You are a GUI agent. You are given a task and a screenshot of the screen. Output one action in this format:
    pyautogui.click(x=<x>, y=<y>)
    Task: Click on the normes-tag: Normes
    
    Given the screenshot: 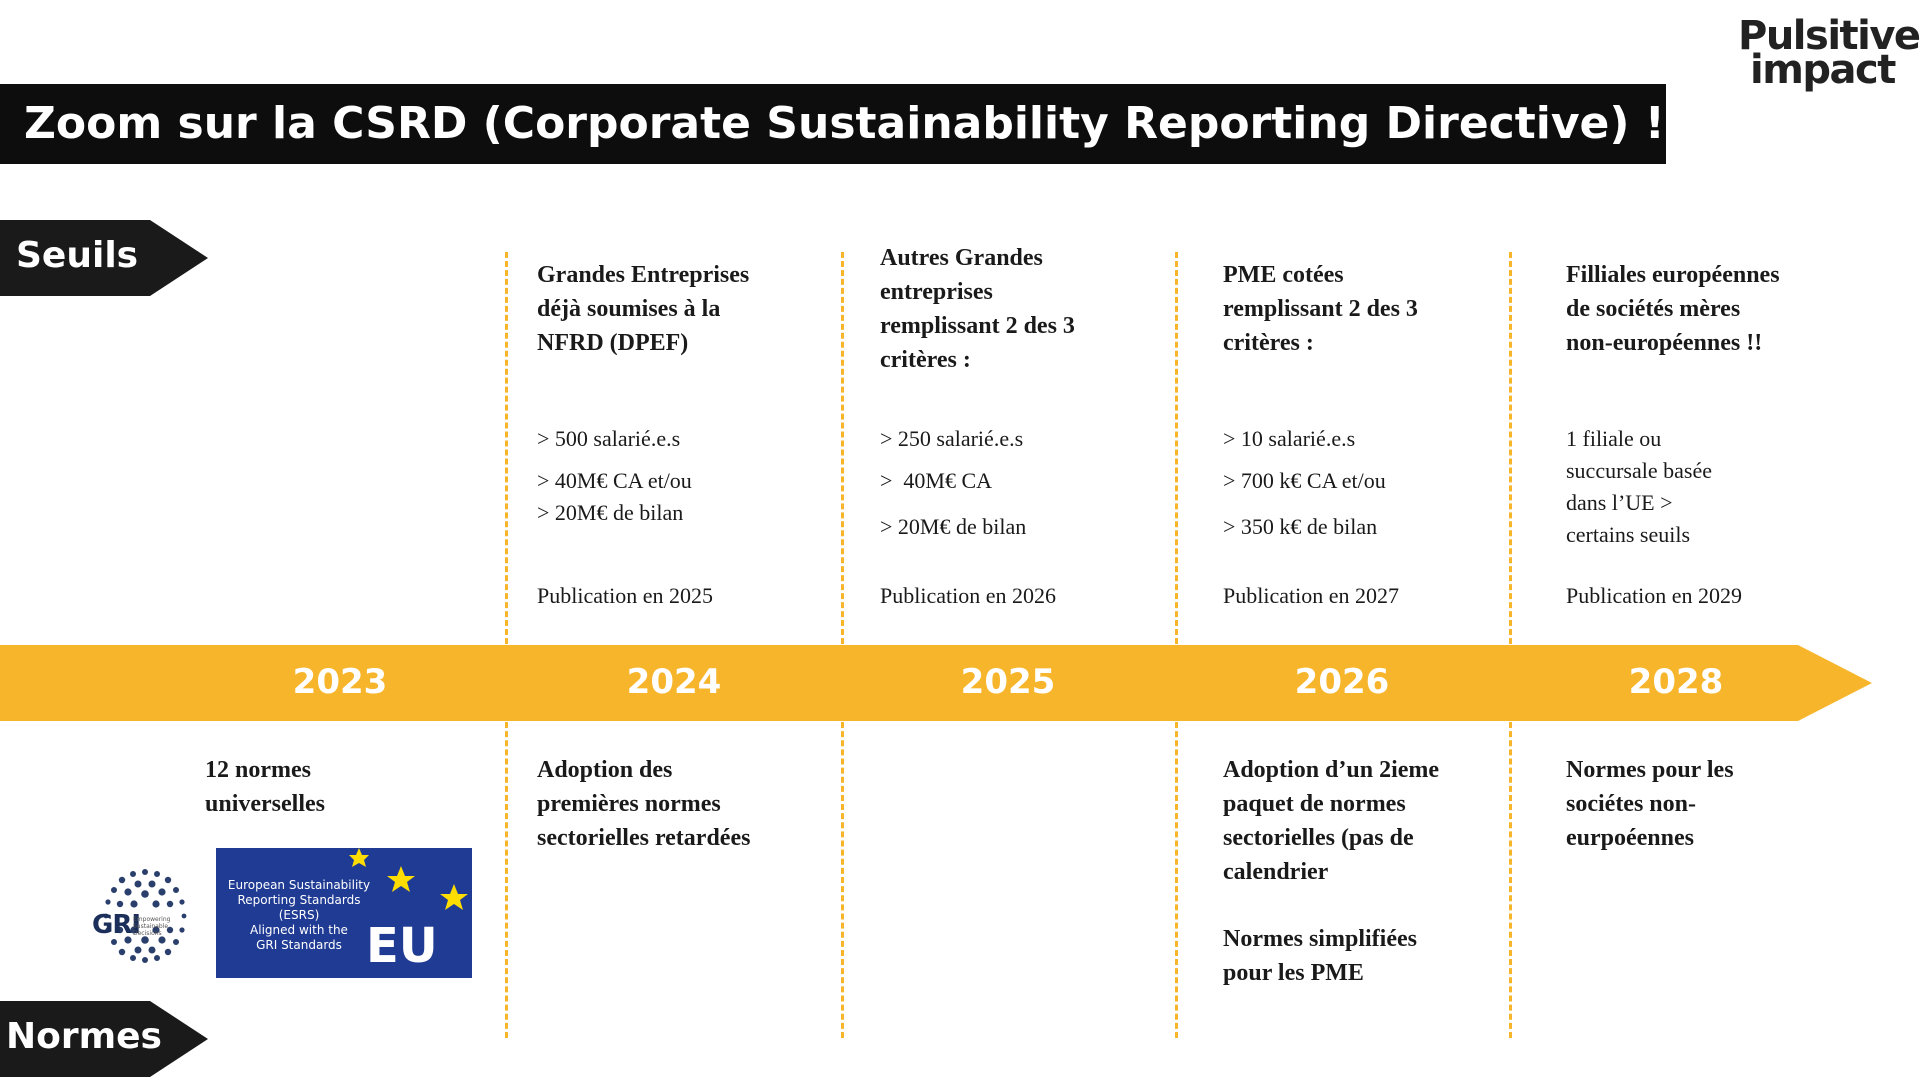 What is the action you would take?
    pyautogui.click(x=104, y=1039)
    